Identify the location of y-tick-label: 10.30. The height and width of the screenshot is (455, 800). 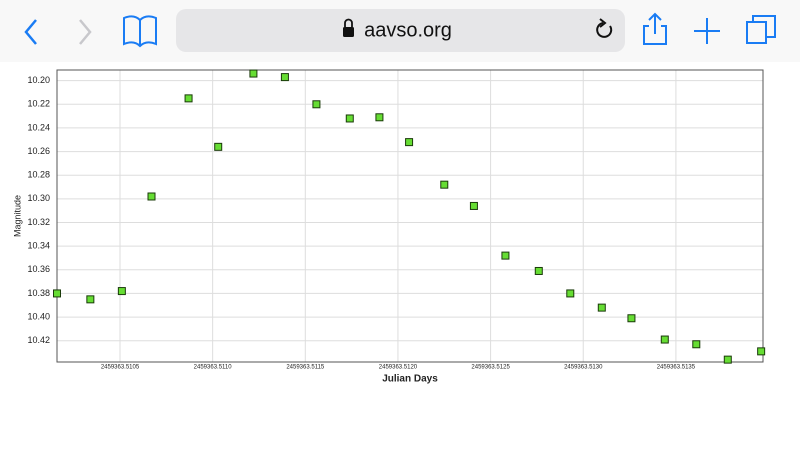
(38, 198).